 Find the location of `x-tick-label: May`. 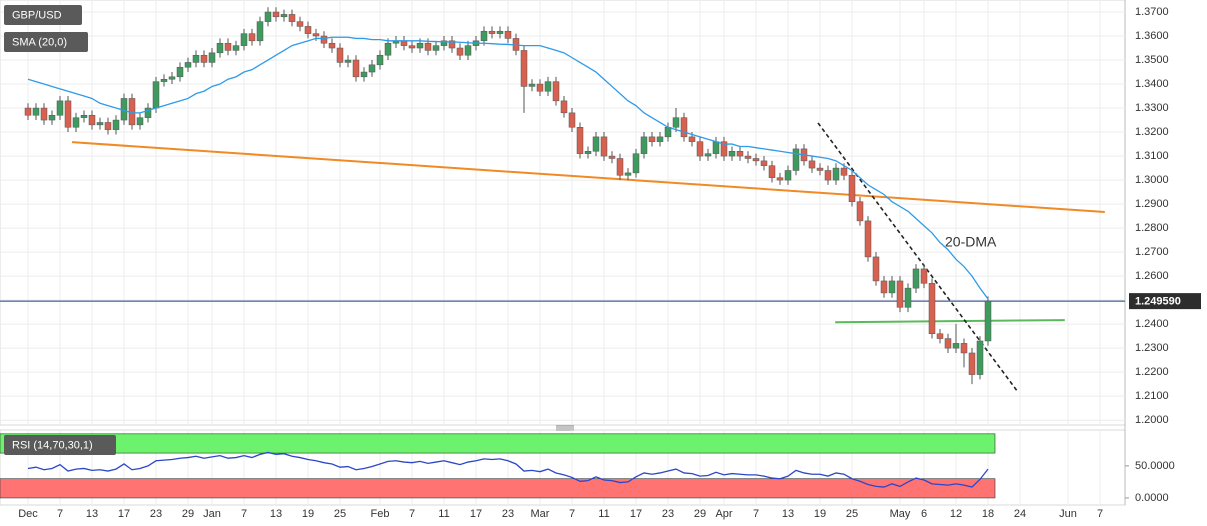

x-tick-label: May is located at coordinates (900, 514).